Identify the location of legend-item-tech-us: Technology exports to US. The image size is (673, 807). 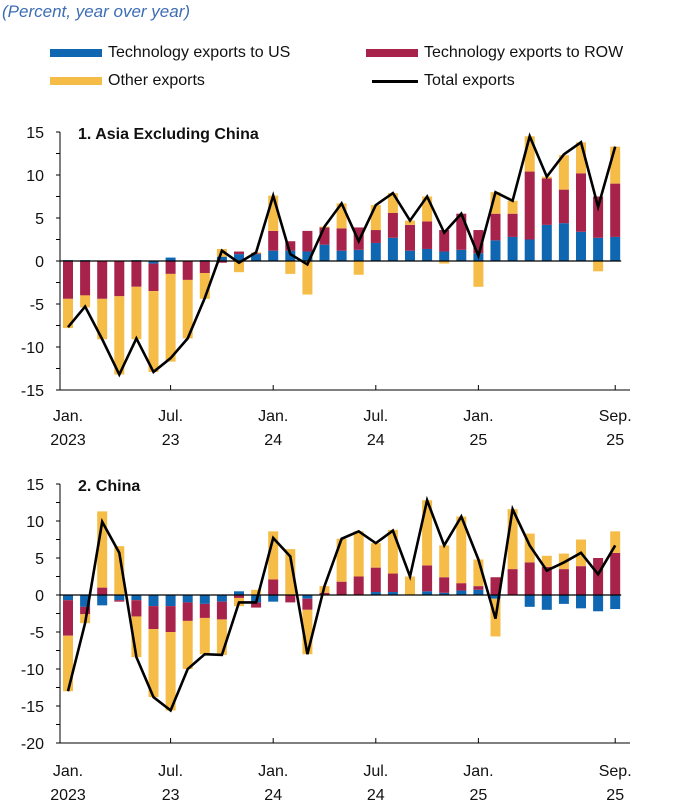
(170, 53).